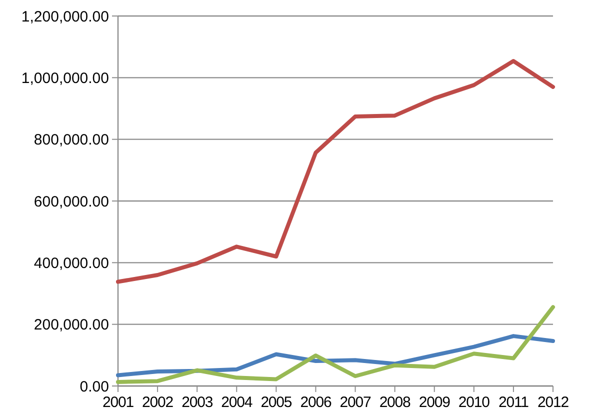 The image size is (604, 420). Describe the element at coordinates (553, 402) in the screenshot. I see `x-tick-label: 2012` at that location.